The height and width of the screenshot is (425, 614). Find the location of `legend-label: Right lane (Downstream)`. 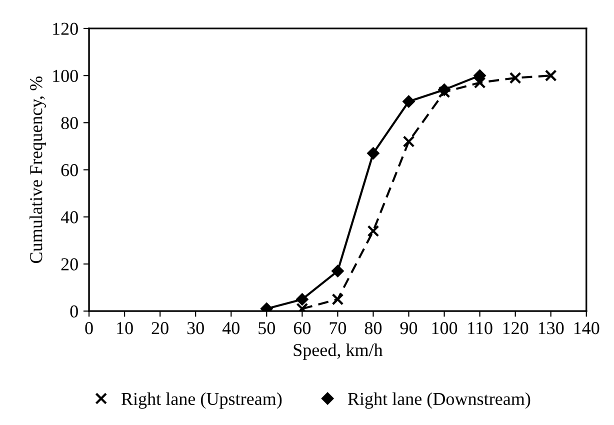

legend-label: Right lane (Downstream) is located at coordinates (439, 400).